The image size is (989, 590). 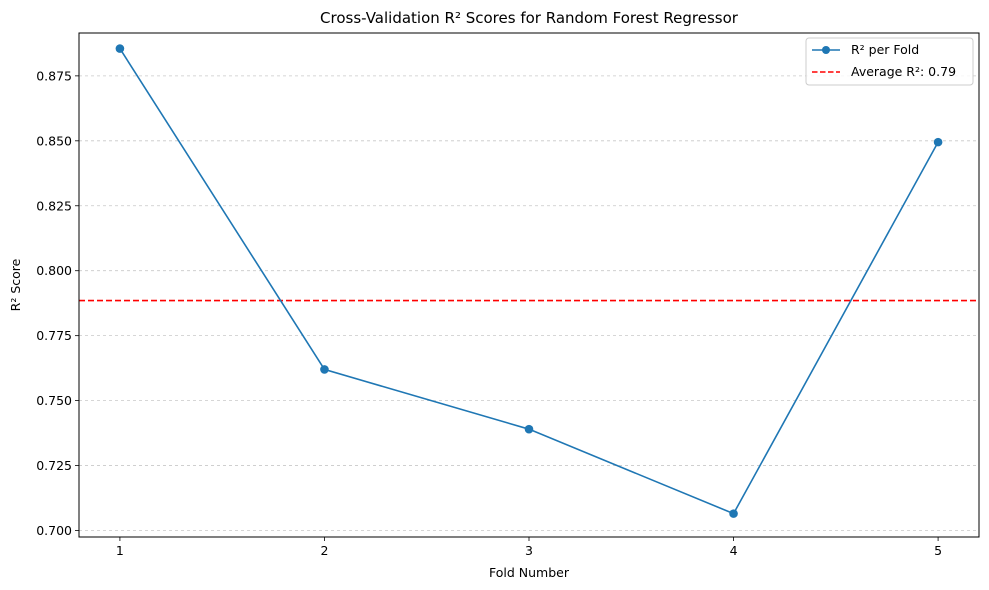 I want to click on legend-label-average: Average R²: 0.79, so click(x=903, y=71).